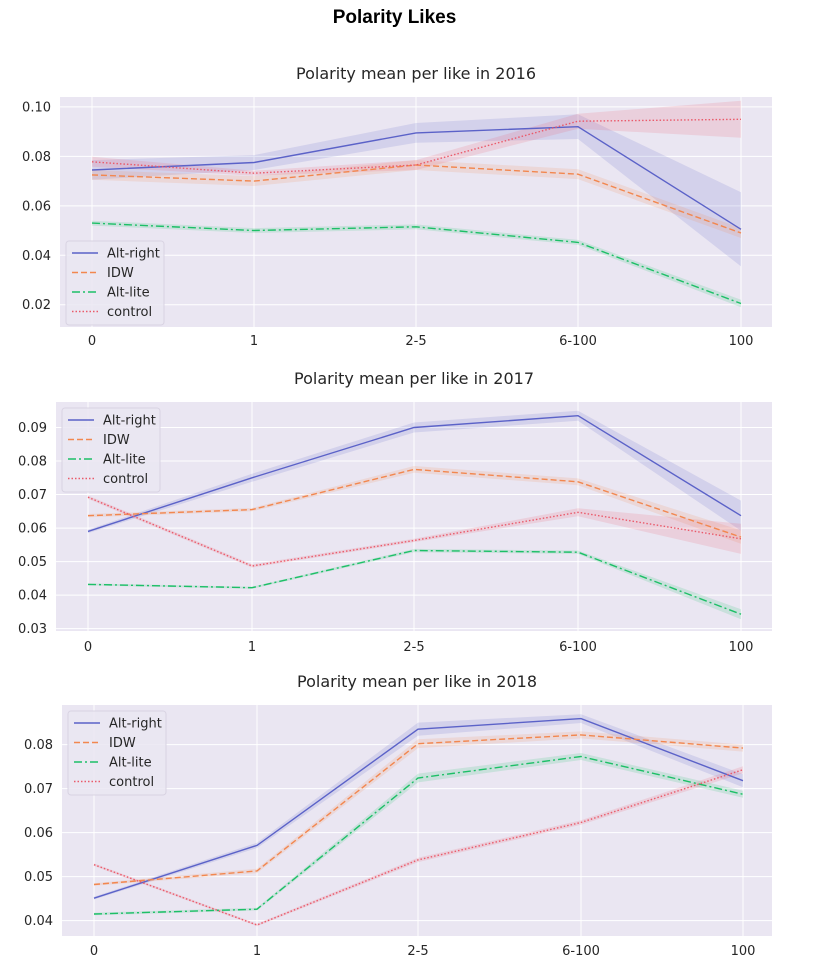  What do you see at coordinates (394, 17) in the screenshot?
I see `figure-title: Polarity Likes` at bounding box center [394, 17].